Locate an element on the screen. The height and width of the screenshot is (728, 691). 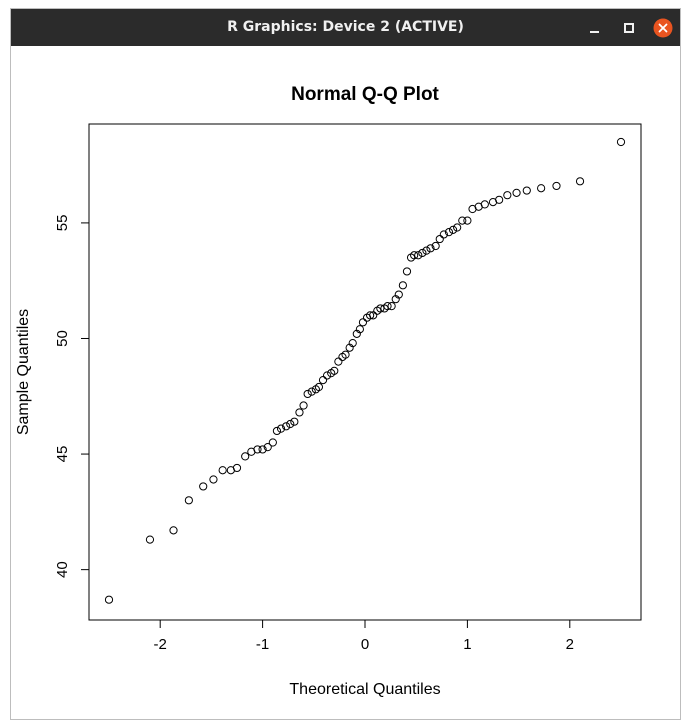
y-tick-label: 45 is located at coordinates (62, 454).